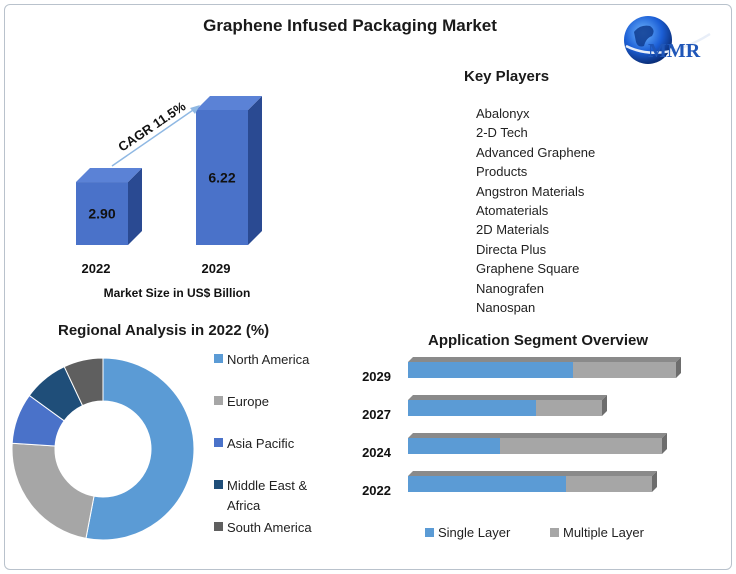 Image resolution: width=736 pixels, height=574 pixels. I want to click on globe-land-icon, so click(644, 36).